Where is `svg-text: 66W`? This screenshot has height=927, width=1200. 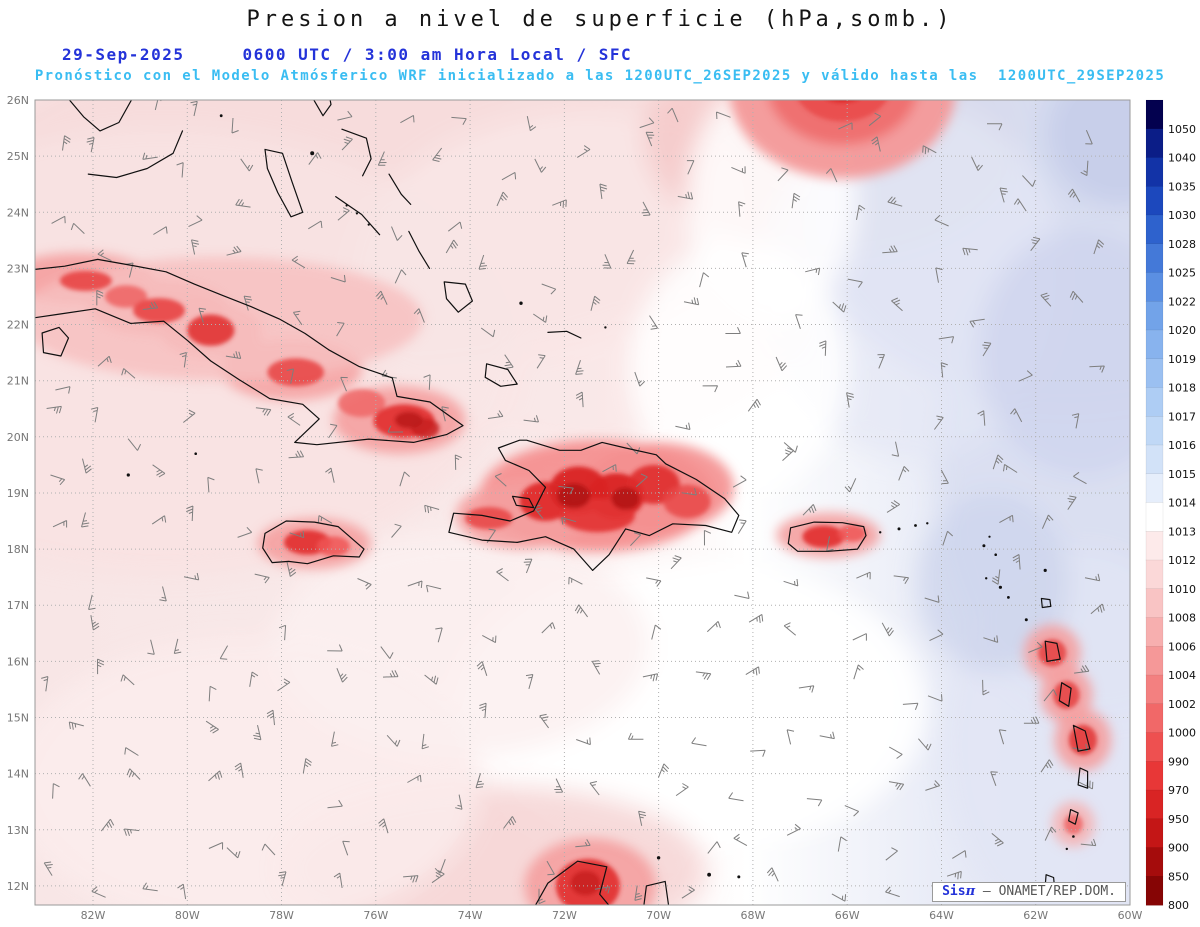
svg-text: 66W is located at coordinates (847, 915).